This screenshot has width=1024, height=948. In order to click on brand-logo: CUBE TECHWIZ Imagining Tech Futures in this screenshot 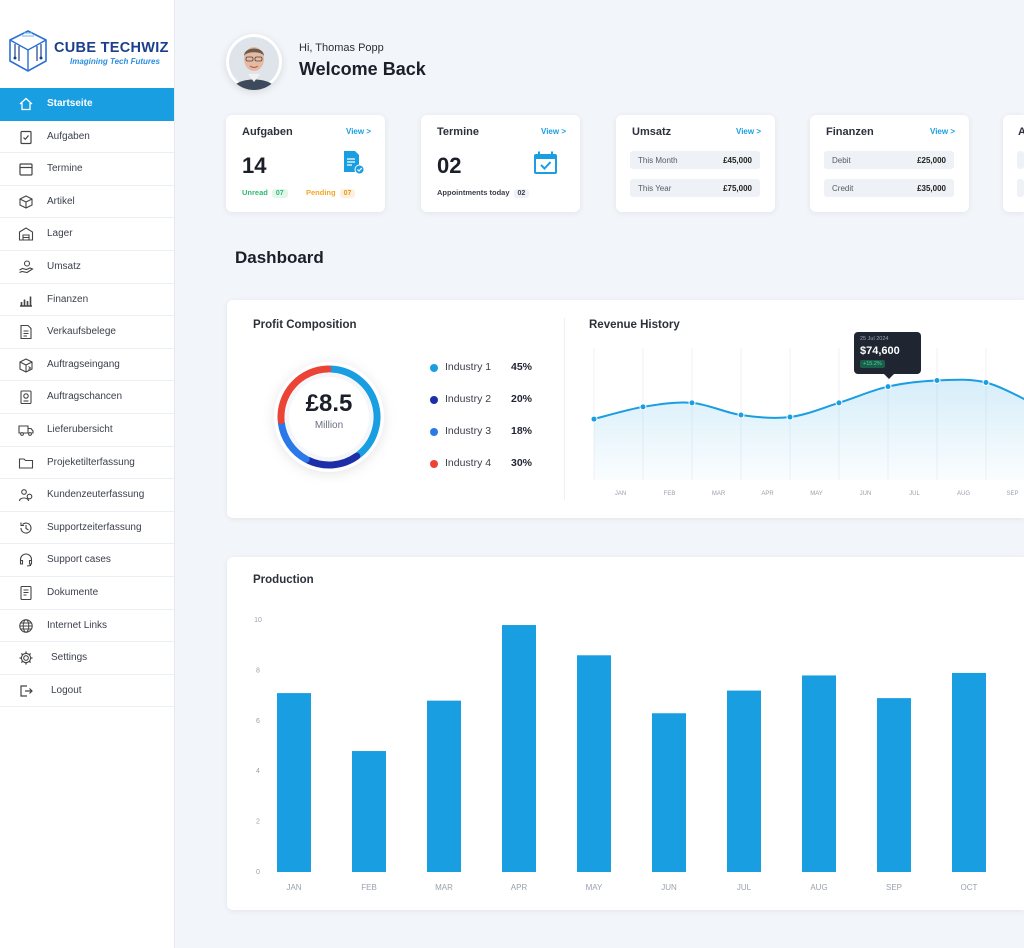, I will do `click(89, 53)`.